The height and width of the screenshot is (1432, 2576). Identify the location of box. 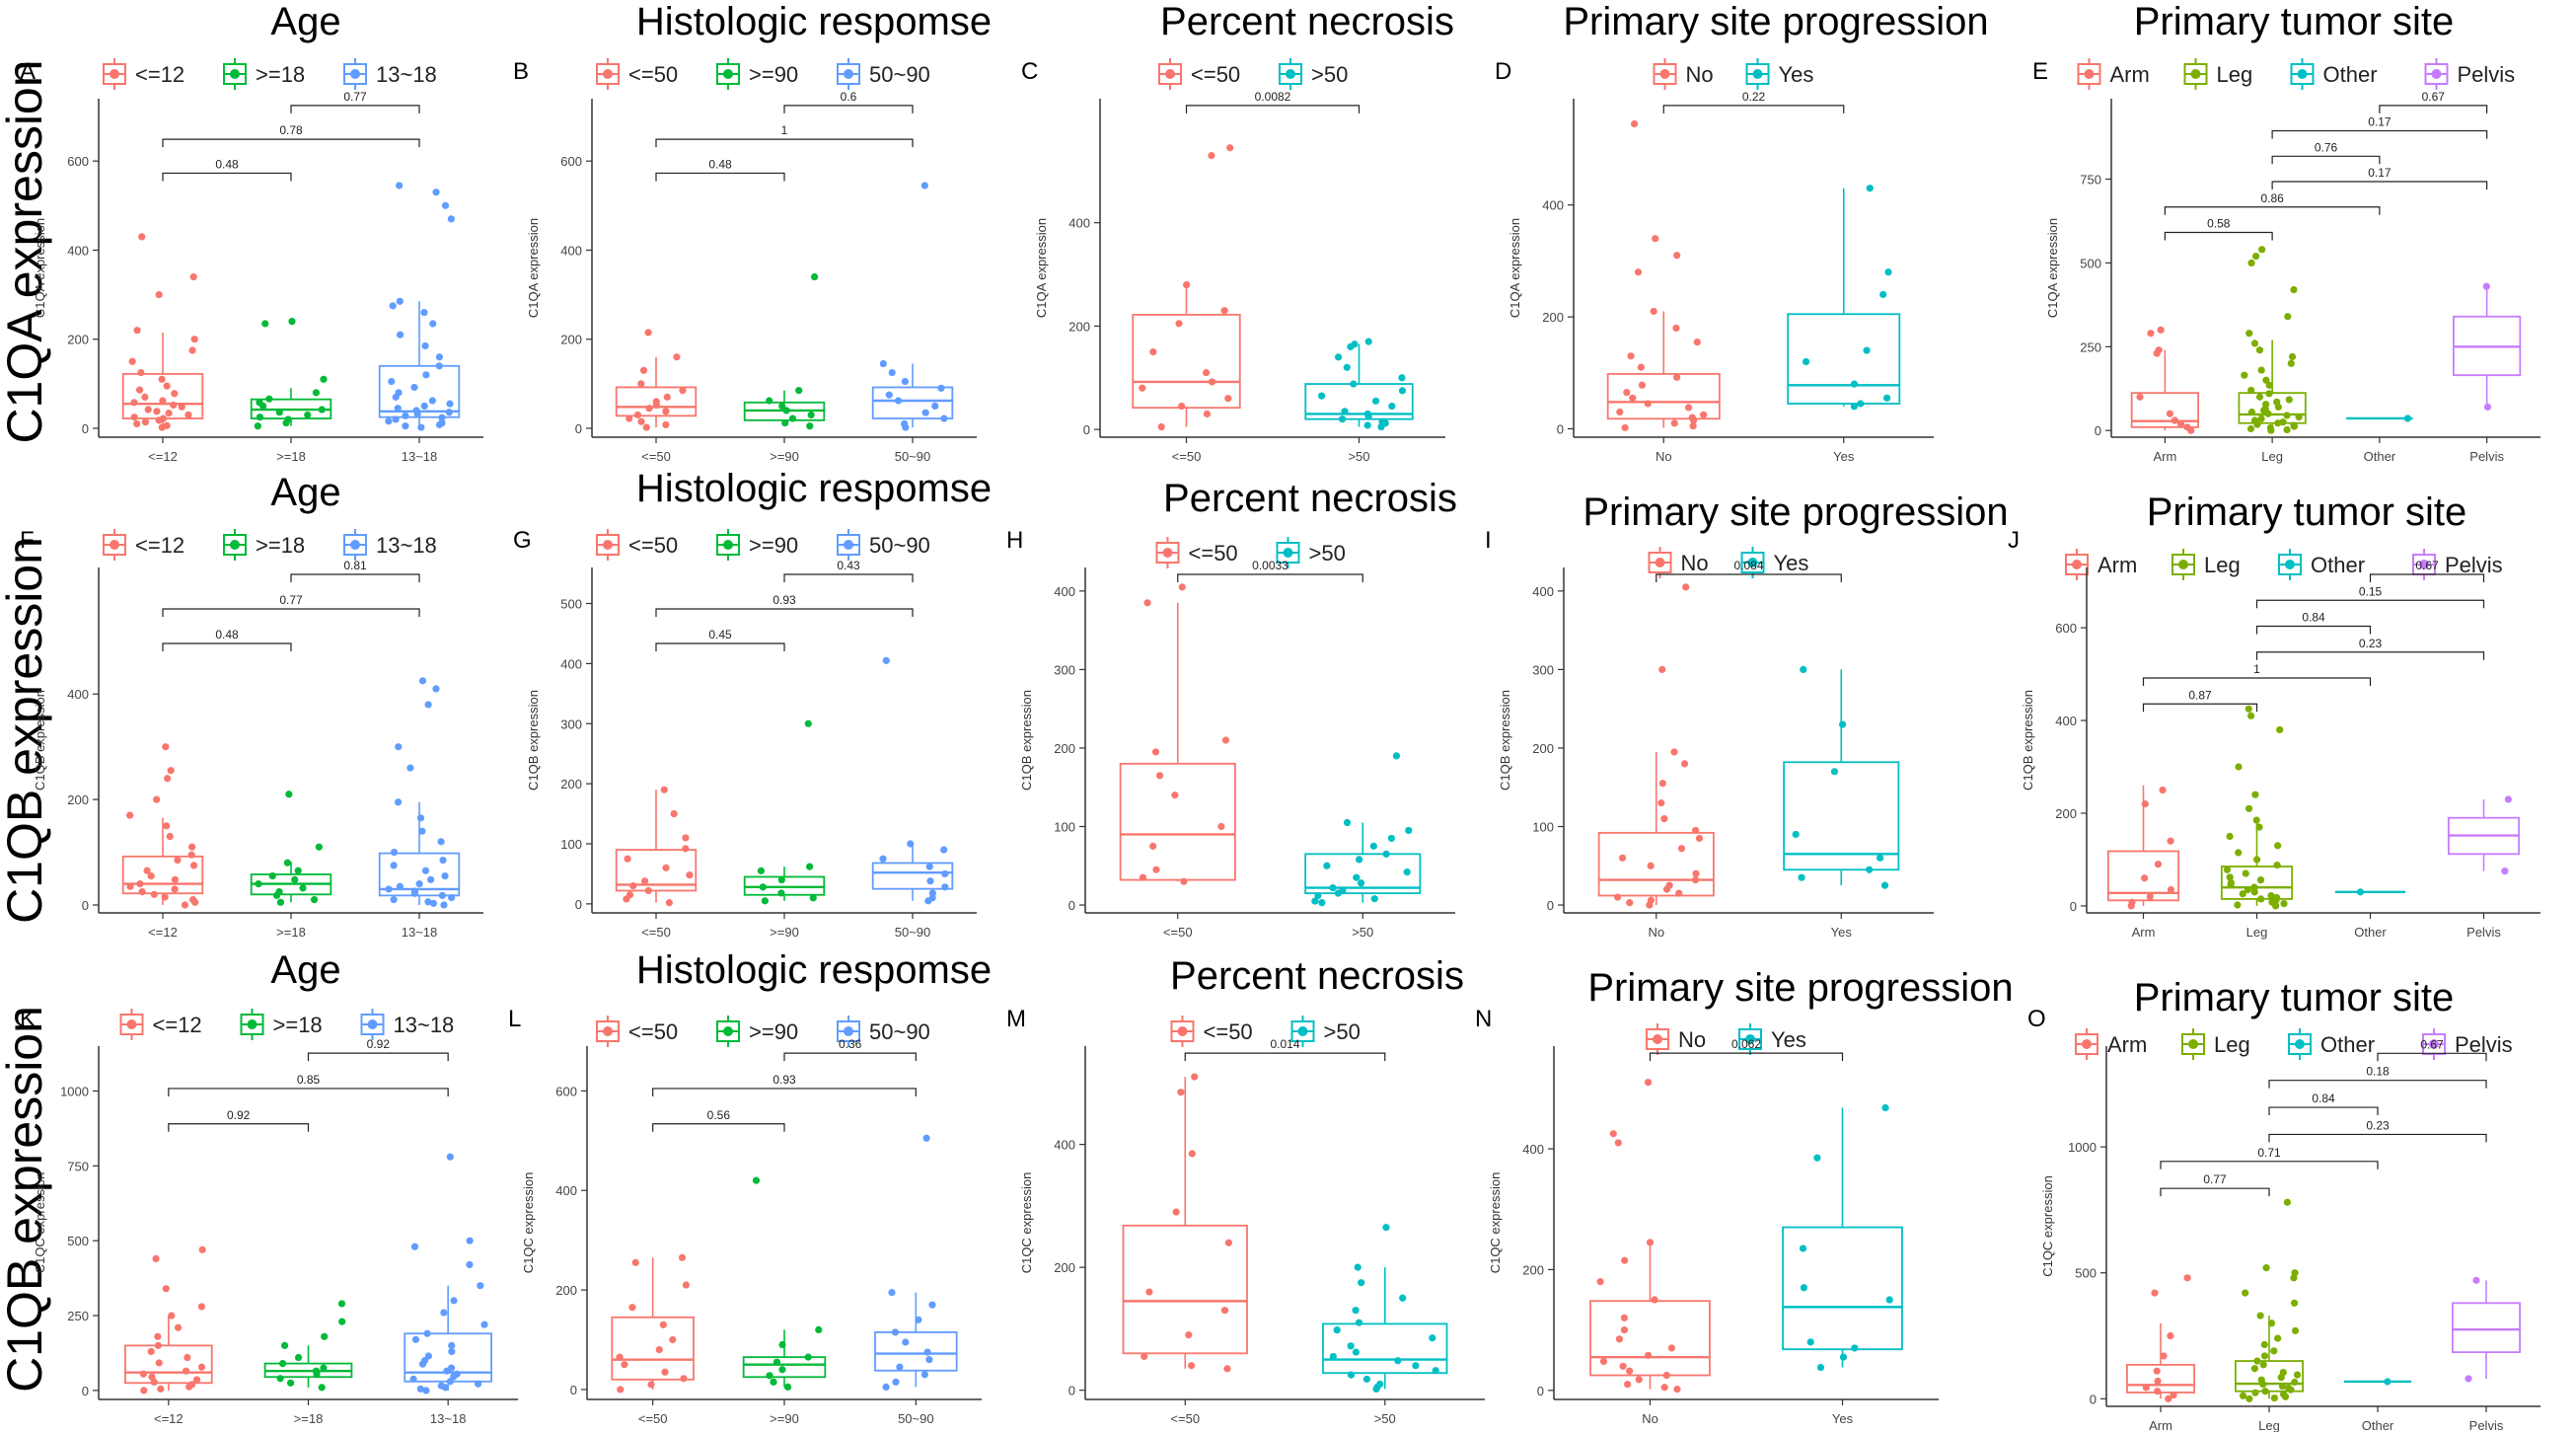
(1186, 361).